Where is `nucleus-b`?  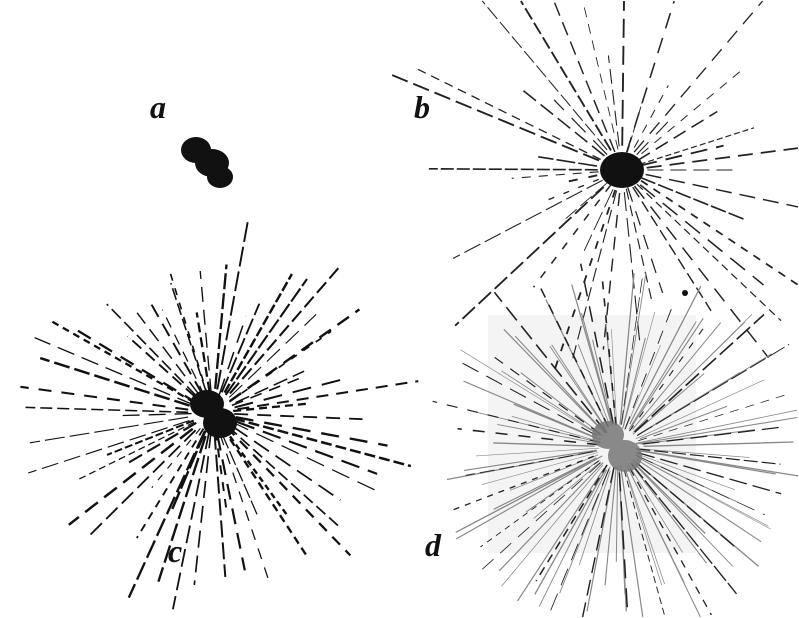
nucleus-b is located at coordinates (622, 170).